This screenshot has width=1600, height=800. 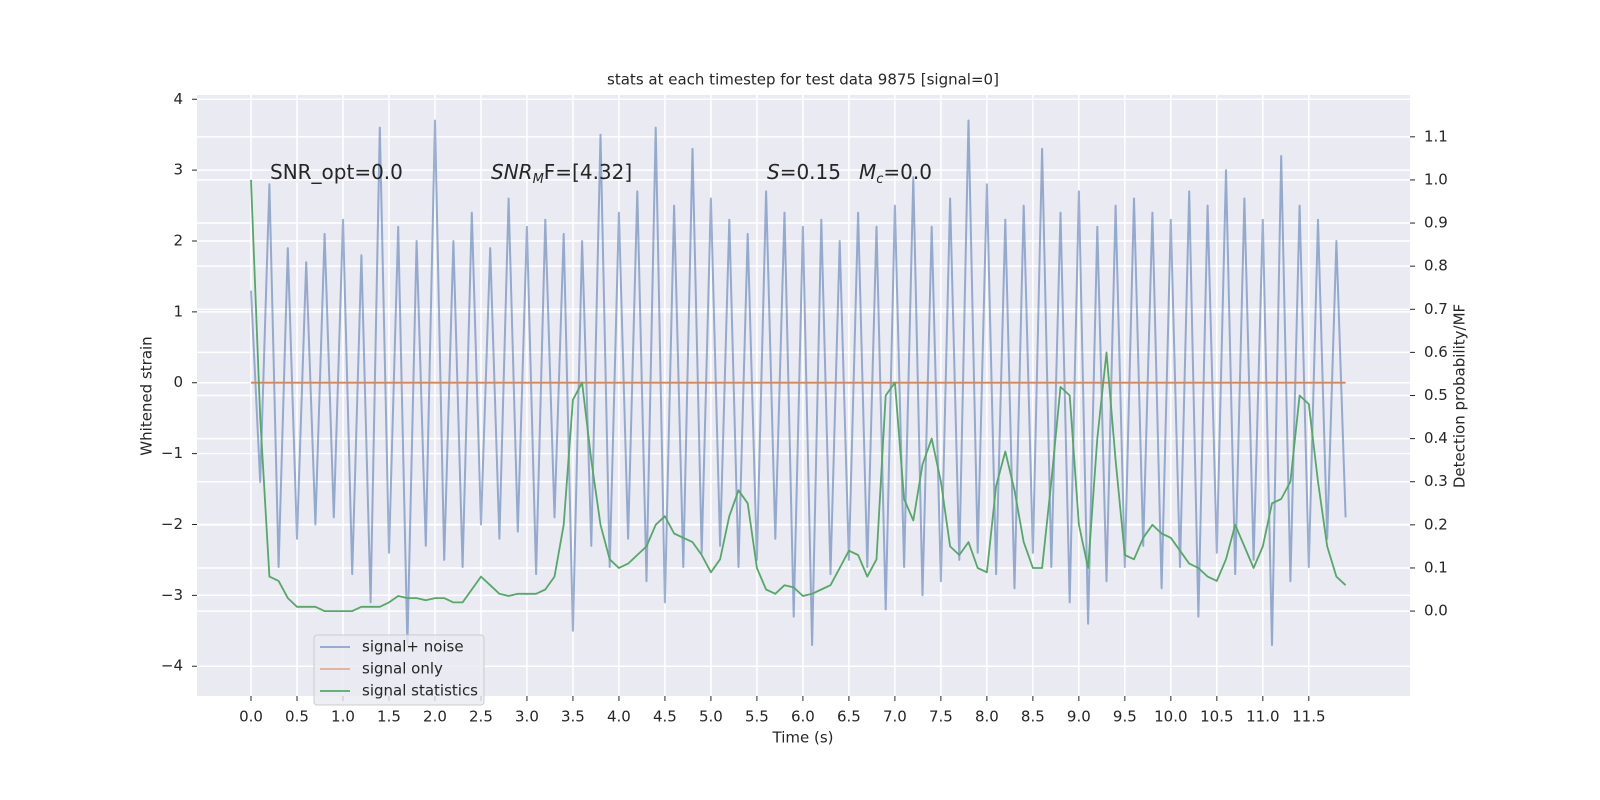 I want to click on y-tick-label: −1, so click(x=172, y=453).